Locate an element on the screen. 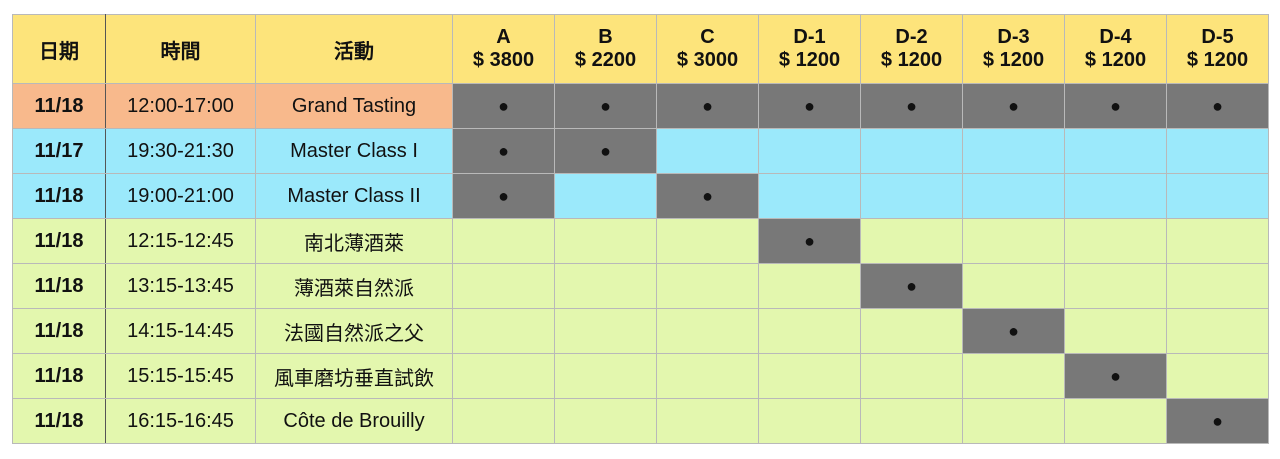  activity-cell: 薄酒萊自然派 is located at coordinates (354, 286).